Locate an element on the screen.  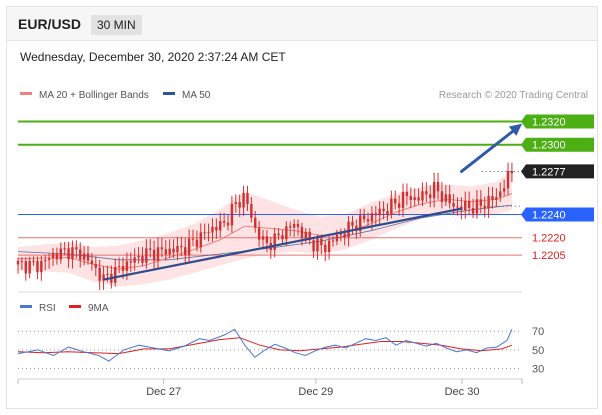
support-trendline is located at coordinates (282, 244).